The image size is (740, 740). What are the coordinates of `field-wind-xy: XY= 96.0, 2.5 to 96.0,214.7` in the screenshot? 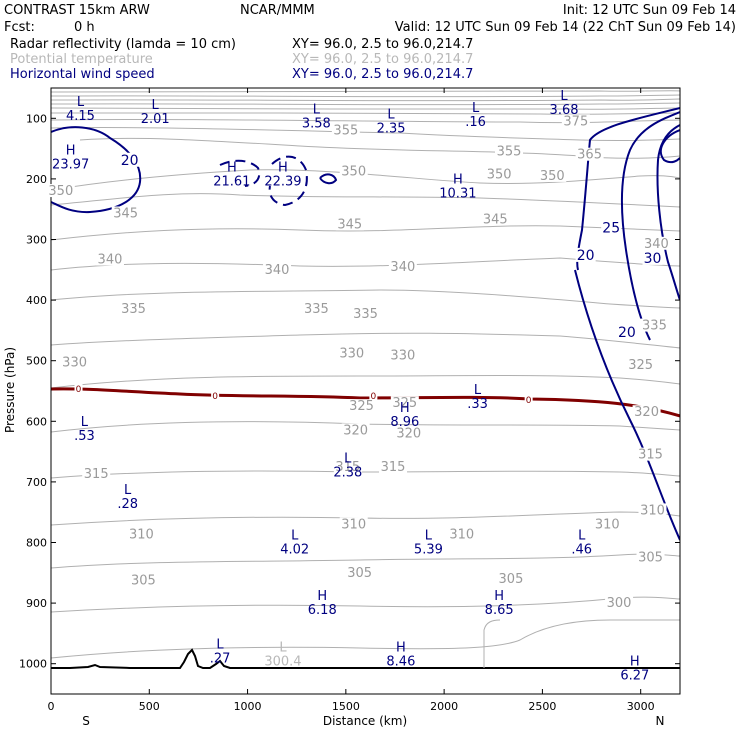 It's located at (382, 74).